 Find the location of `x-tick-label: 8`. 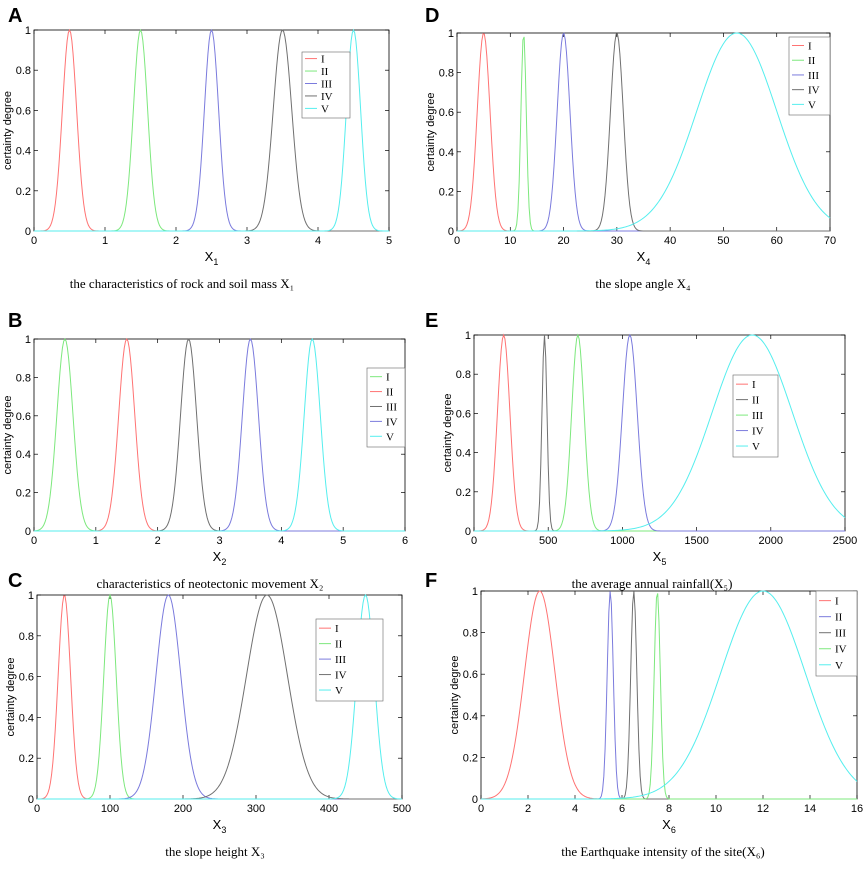

x-tick-label: 8 is located at coordinates (669, 809).